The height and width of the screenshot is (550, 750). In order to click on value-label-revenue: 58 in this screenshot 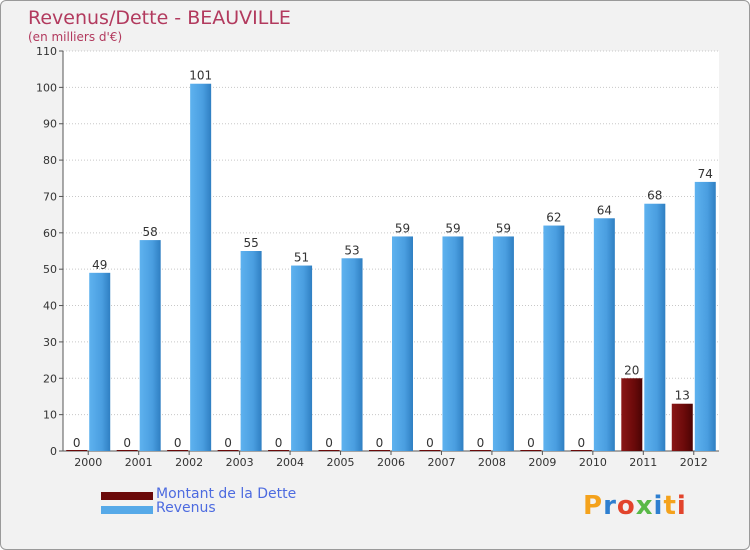, I will do `click(150, 232)`.